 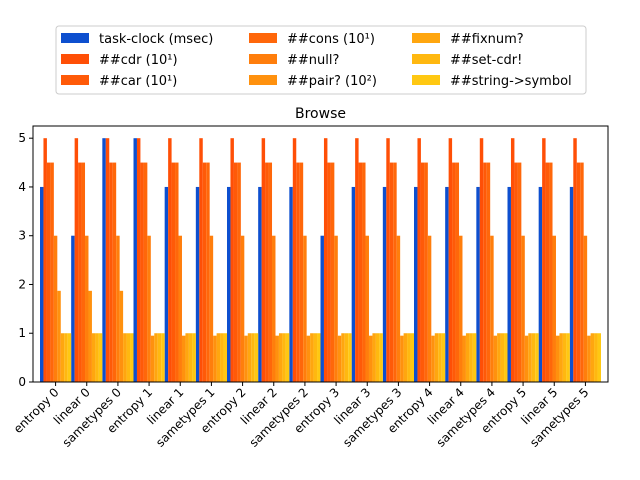 I want to click on y-tick-label: 1, so click(x=22, y=333).